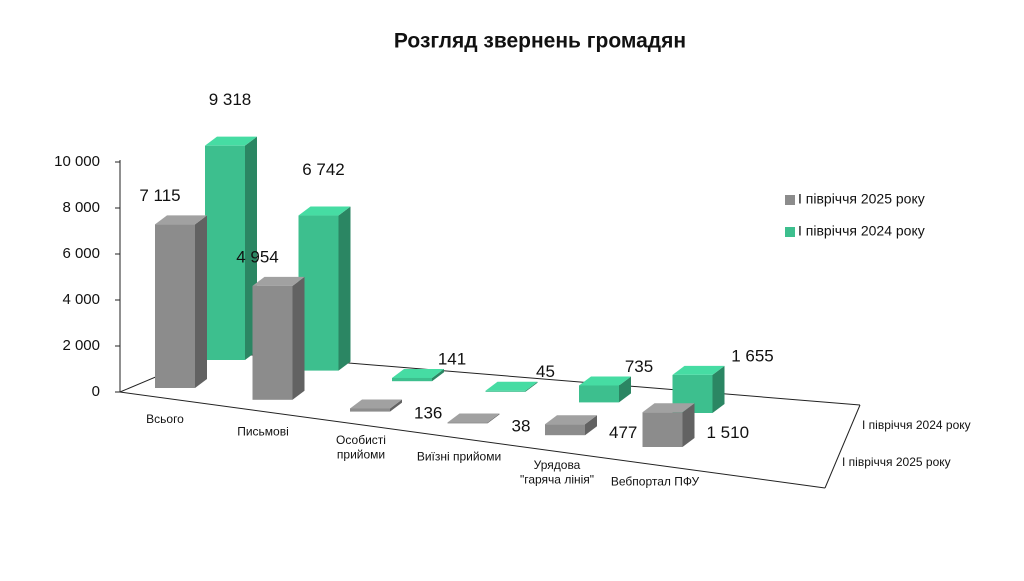  I want to click on value-label: 477, so click(623, 432).